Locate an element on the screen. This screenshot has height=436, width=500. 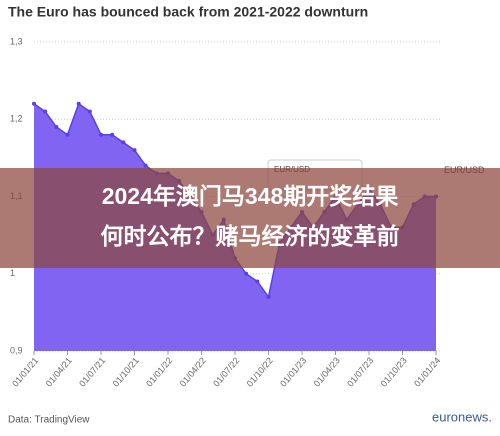
x-tick-label: 01/07/21 is located at coordinates (92, 371).